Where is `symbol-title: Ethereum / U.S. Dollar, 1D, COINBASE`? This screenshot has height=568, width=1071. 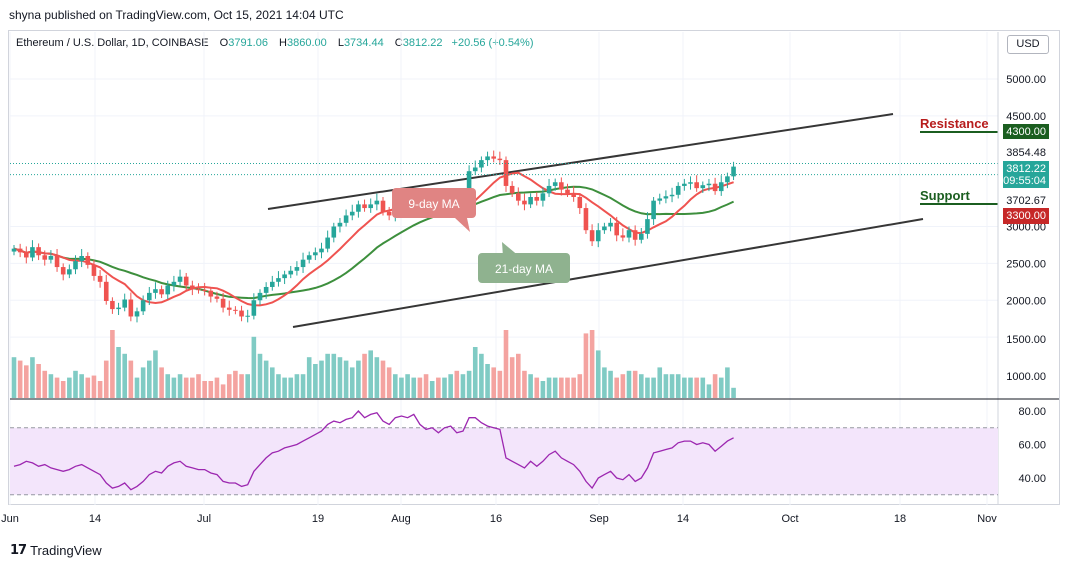
symbol-title: Ethereum / U.S. Dollar, 1D, COINBASE is located at coordinates (112, 43).